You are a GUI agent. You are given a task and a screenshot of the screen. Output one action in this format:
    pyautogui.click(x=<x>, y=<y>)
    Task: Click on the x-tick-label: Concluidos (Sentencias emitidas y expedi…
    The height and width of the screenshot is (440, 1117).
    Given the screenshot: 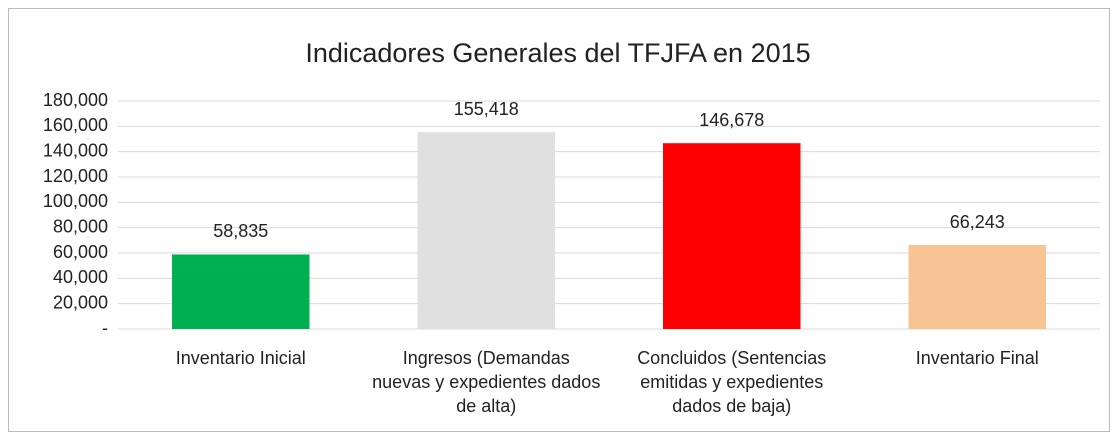 What is the action you would take?
    pyautogui.click(x=732, y=382)
    